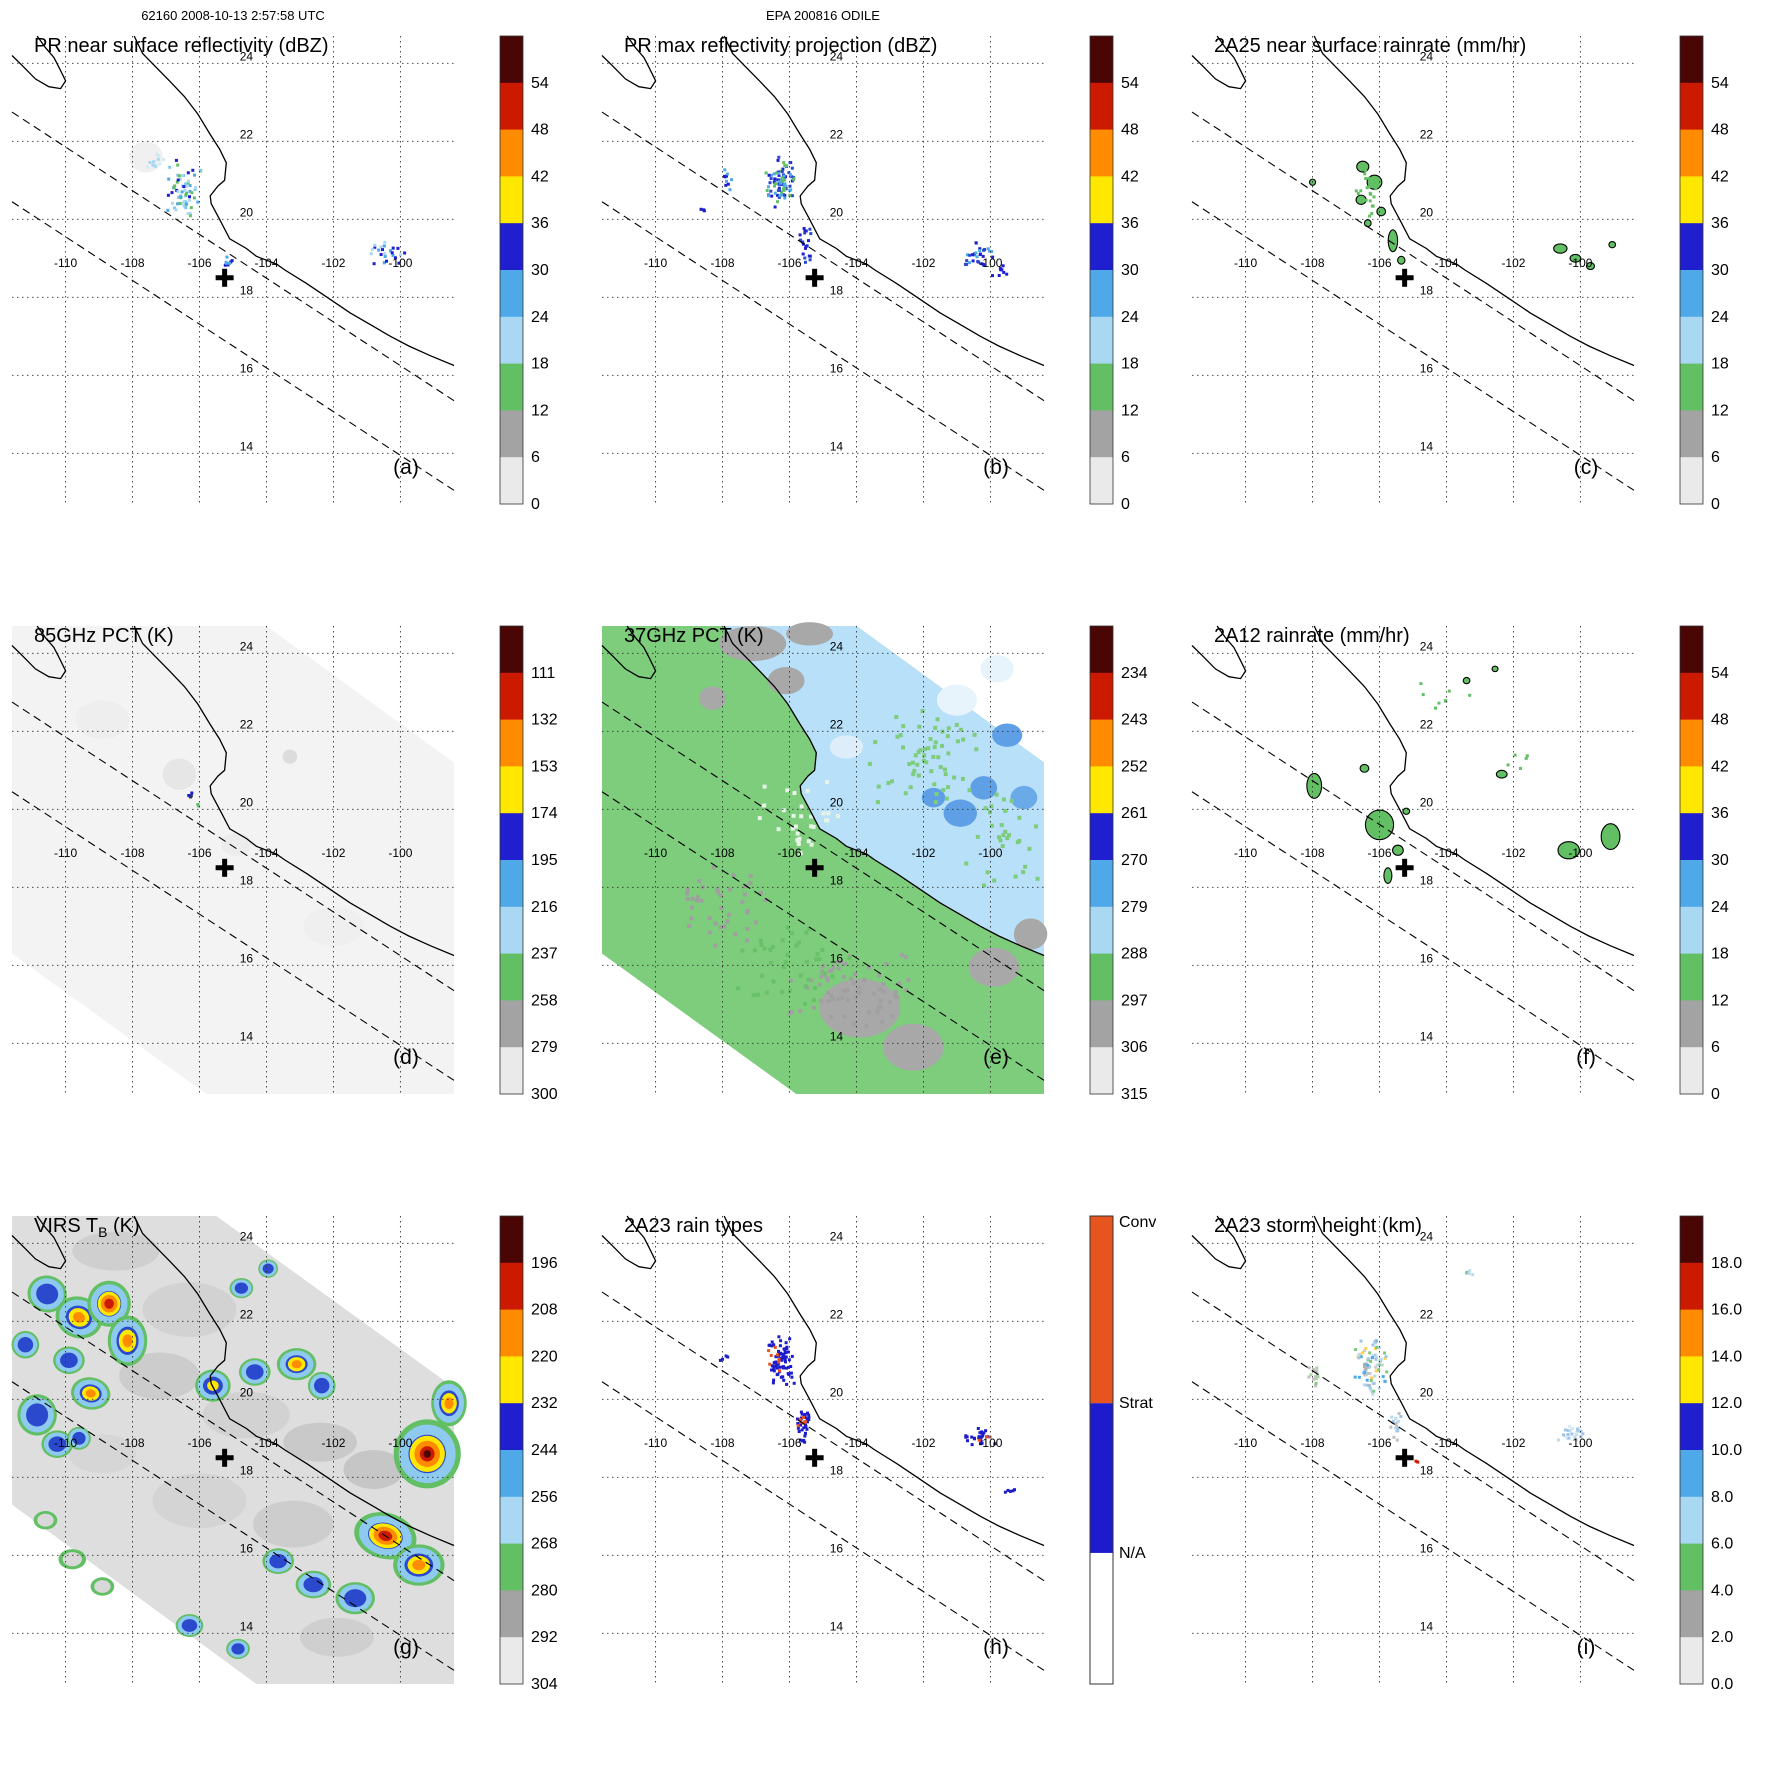 Image resolution: width=1771 pixels, height=1771 pixels. What do you see at coordinates (1726, 1403) in the screenshot?
I see `colorbar-tick-label: 12.0` at bounding box center [1726, 1403].